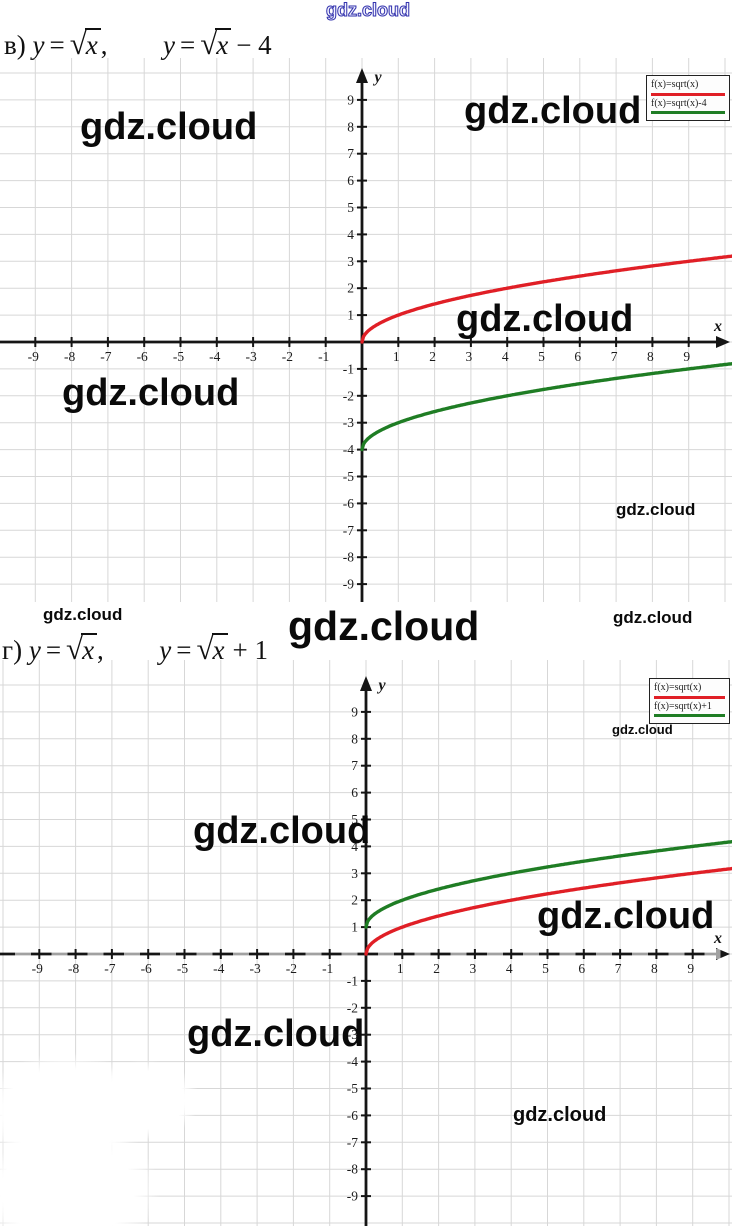  Describe the element at coordinates (723, 342) in the screenshot. I see `x-axis-arrow` at that location.